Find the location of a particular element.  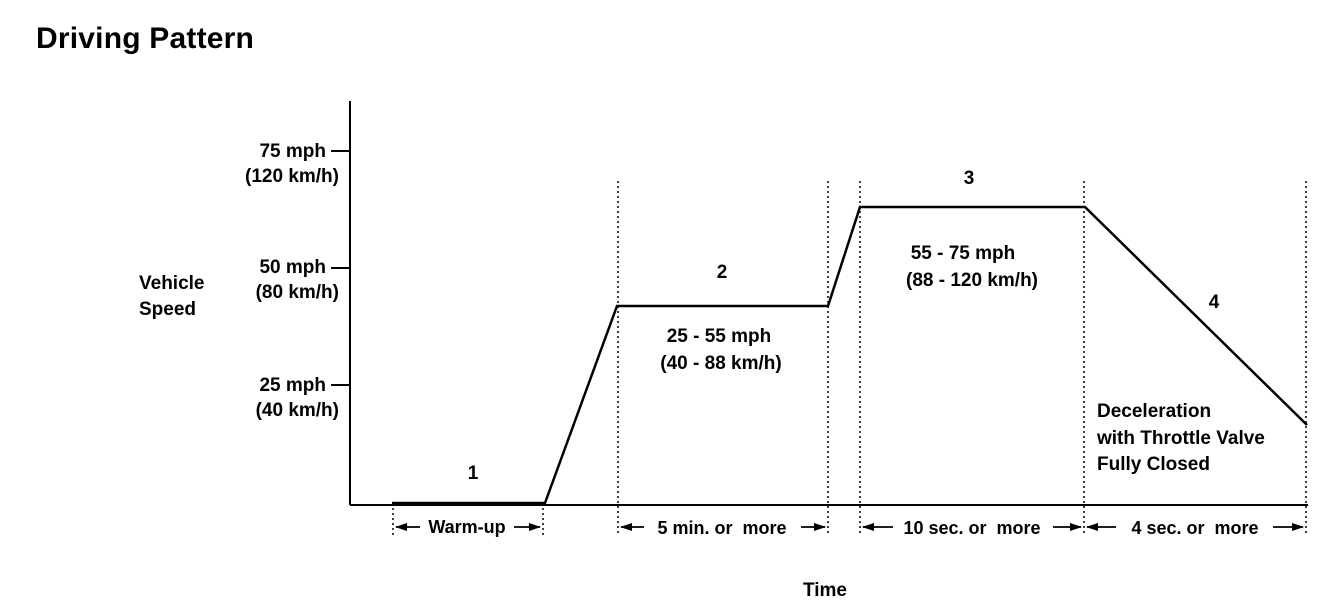

phase-4-note-line3: Fully Closed is located at coordinates (1153, 464).